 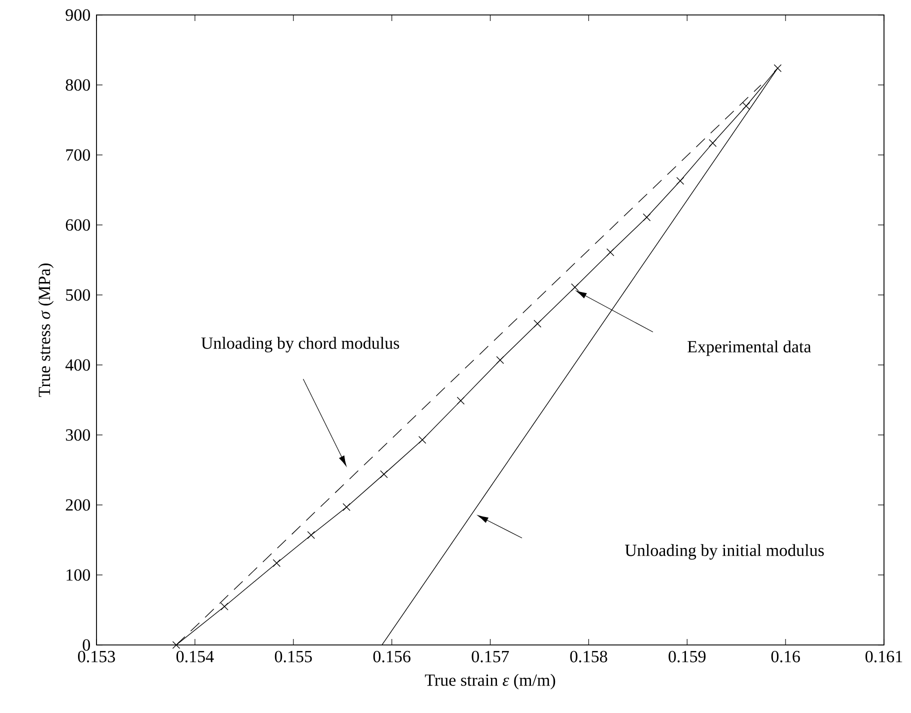 I want to click on annotation: Experimental data, so click(x=750, y=348).